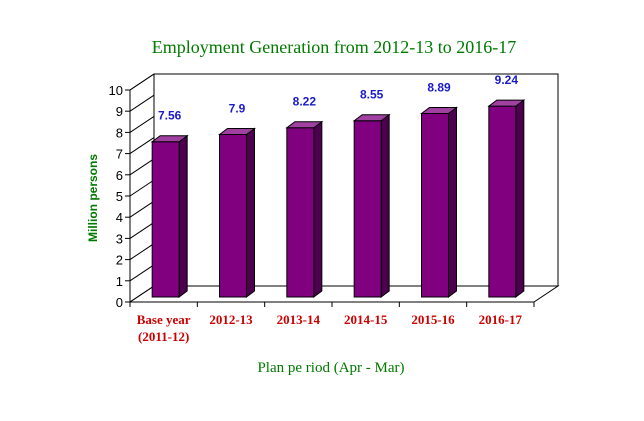 The width and height of the screenshot is (644, 421). I want to click on data-label: 8.89, so click(439, 88).